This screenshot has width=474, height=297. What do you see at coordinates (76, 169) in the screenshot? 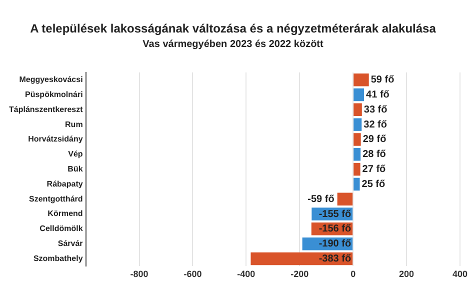
I see `y-tick-label: Bük` at bounding box center [76, 169].